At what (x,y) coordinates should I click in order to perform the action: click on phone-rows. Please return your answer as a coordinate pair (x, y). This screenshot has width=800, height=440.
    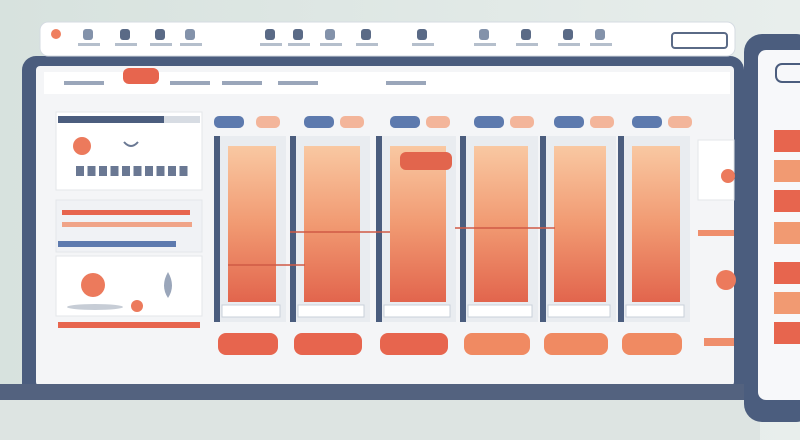
    Looking at the image, I should click on (787, 237).